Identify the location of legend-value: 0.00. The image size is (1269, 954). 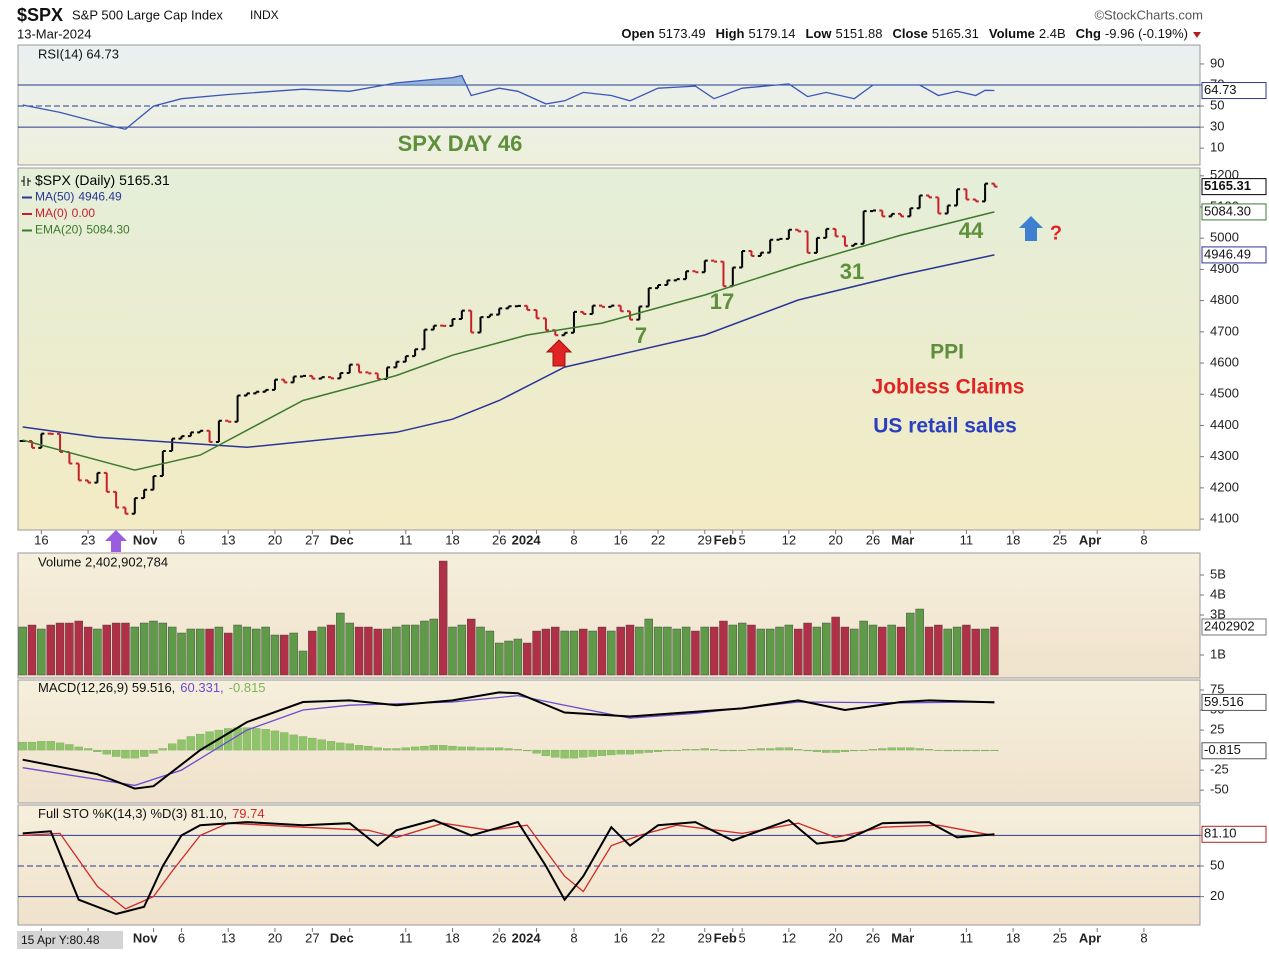
(84, 213).